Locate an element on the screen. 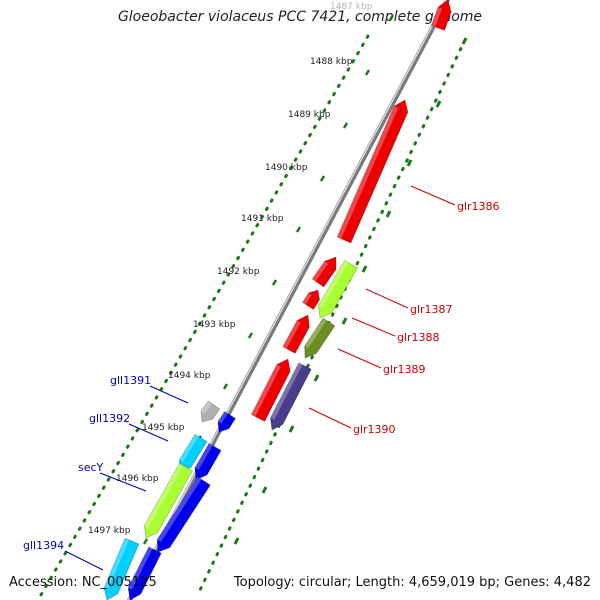 Image resolution: width=600 pixels, height=600 pixels. gene-label: gll1394 is located at coordinates (43, 545).